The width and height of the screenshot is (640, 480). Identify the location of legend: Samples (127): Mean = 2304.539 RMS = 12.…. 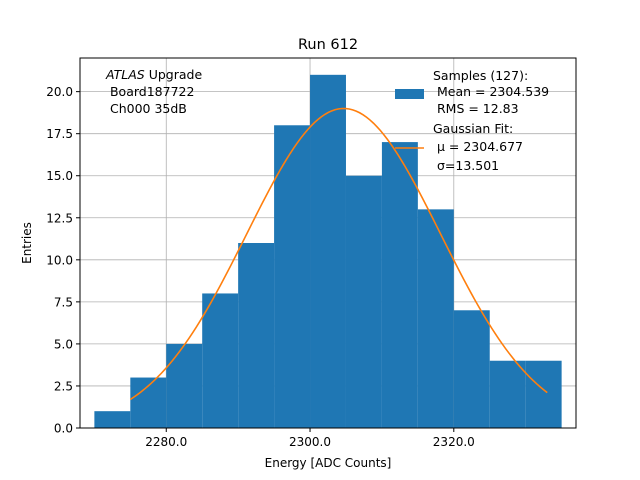
(472, 120).